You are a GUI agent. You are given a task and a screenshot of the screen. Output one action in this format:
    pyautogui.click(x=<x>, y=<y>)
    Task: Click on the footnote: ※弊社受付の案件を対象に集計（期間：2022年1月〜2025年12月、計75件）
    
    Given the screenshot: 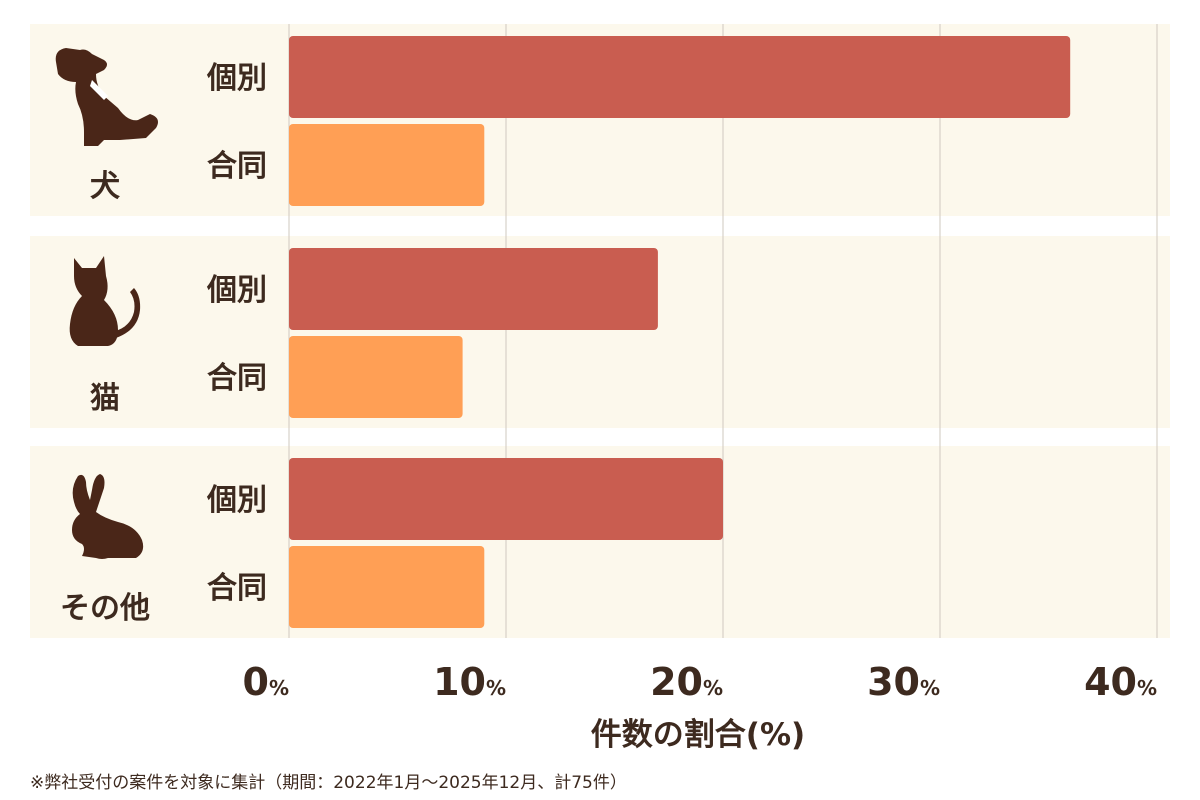 What is the action you would take?
    pyautogui.click(x=328, y=783)
    